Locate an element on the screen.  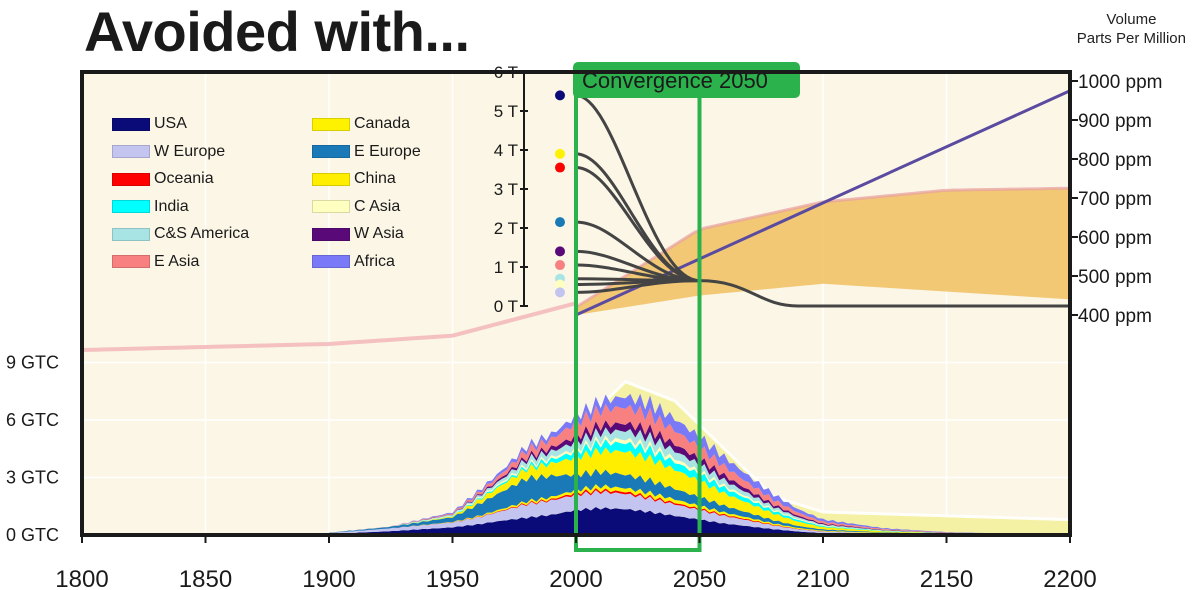
x-tick-label: 1950 is located at coordinates (452, 578).